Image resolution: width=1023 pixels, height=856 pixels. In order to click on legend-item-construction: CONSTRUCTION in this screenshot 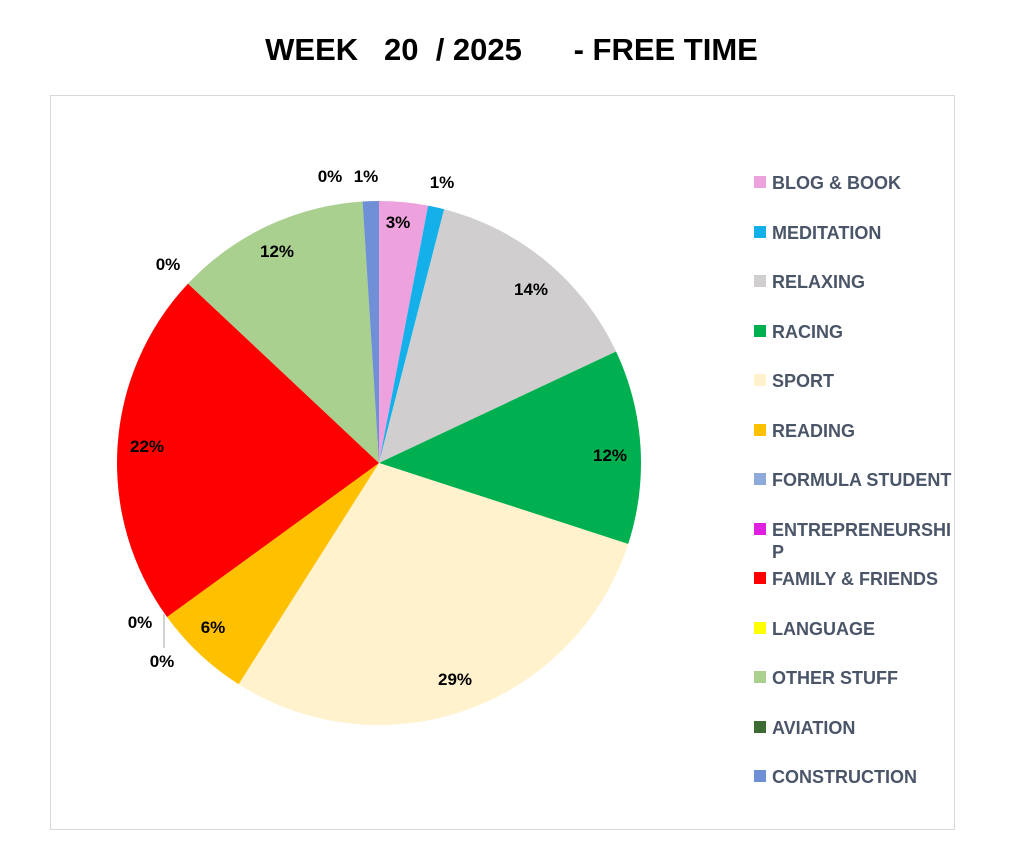, I will do `click(853, 777)`.